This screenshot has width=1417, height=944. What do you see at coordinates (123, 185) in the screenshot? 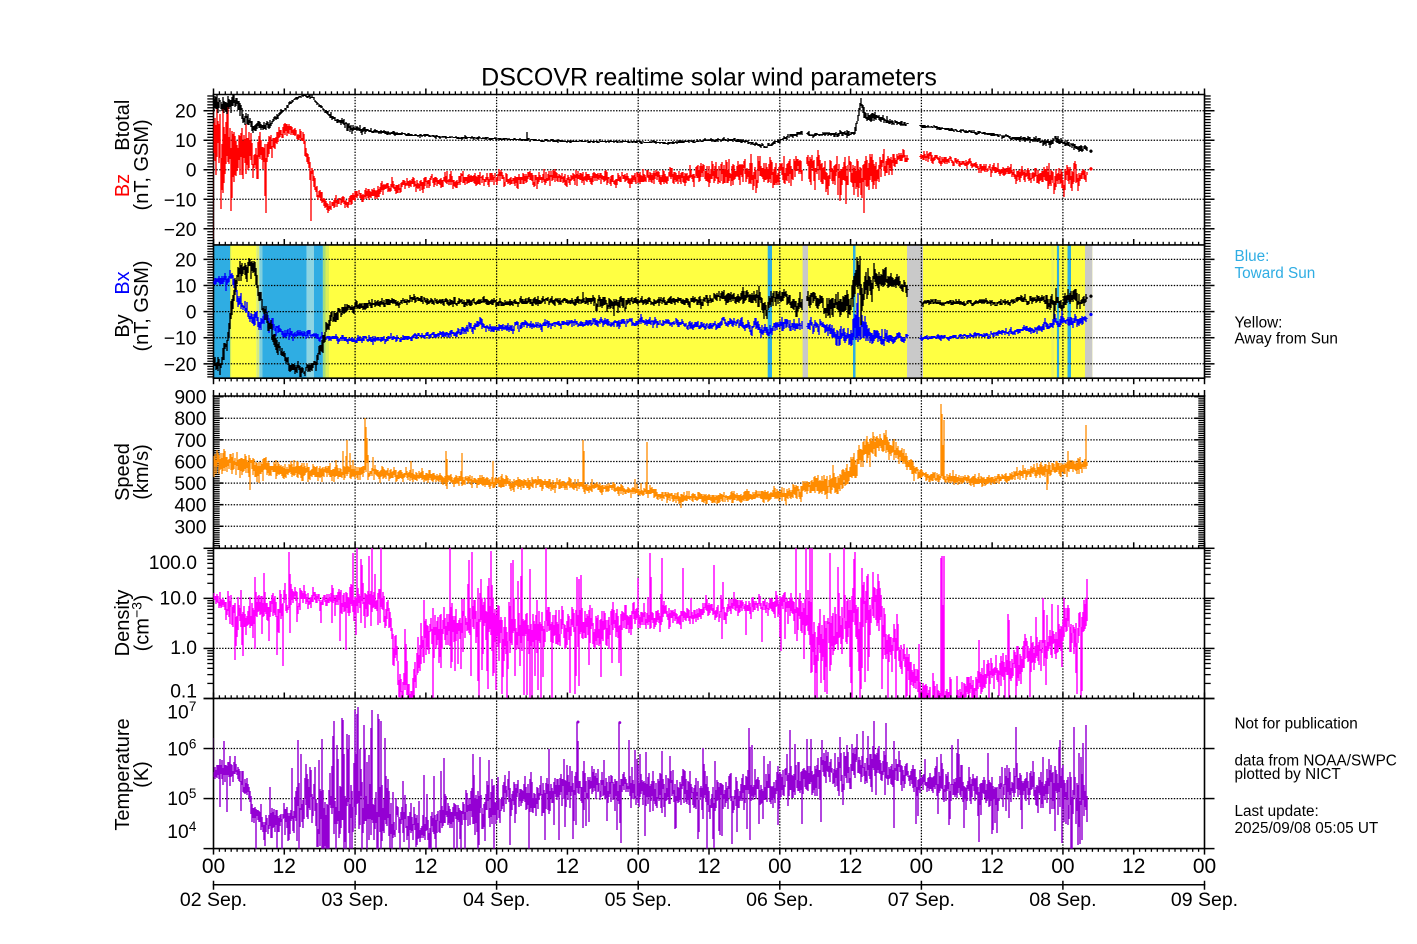
I see `svg-text: Bz` at bounding box center [123, 185].